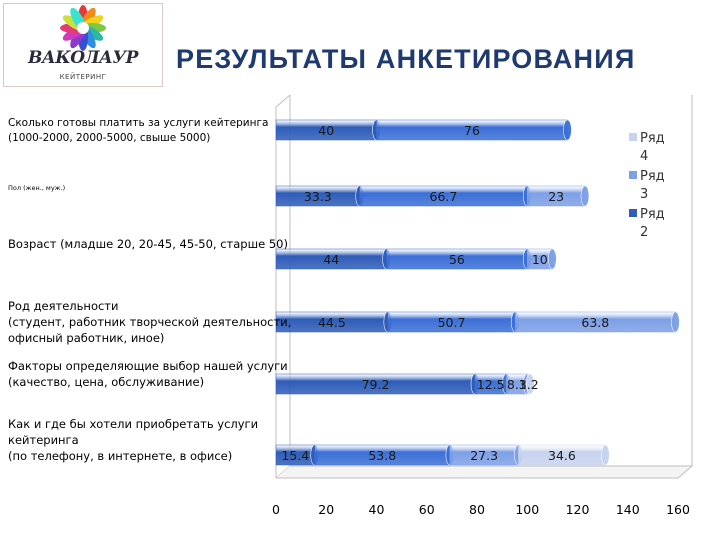  What do you see at coordinates (595, 322) in the screenshot?
I see `data-label: 63.8` at bounding box center [595, 322].